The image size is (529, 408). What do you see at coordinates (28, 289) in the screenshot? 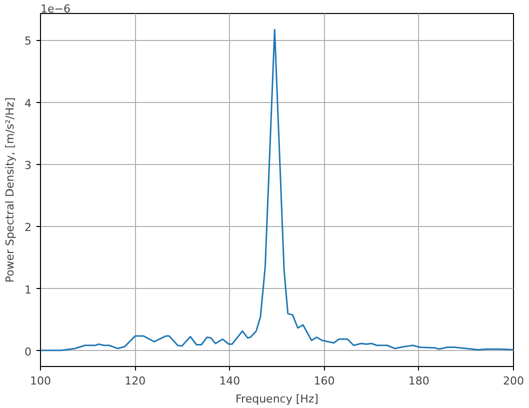
I see `y-tick-label: 1` at bounding box center [28, 289].